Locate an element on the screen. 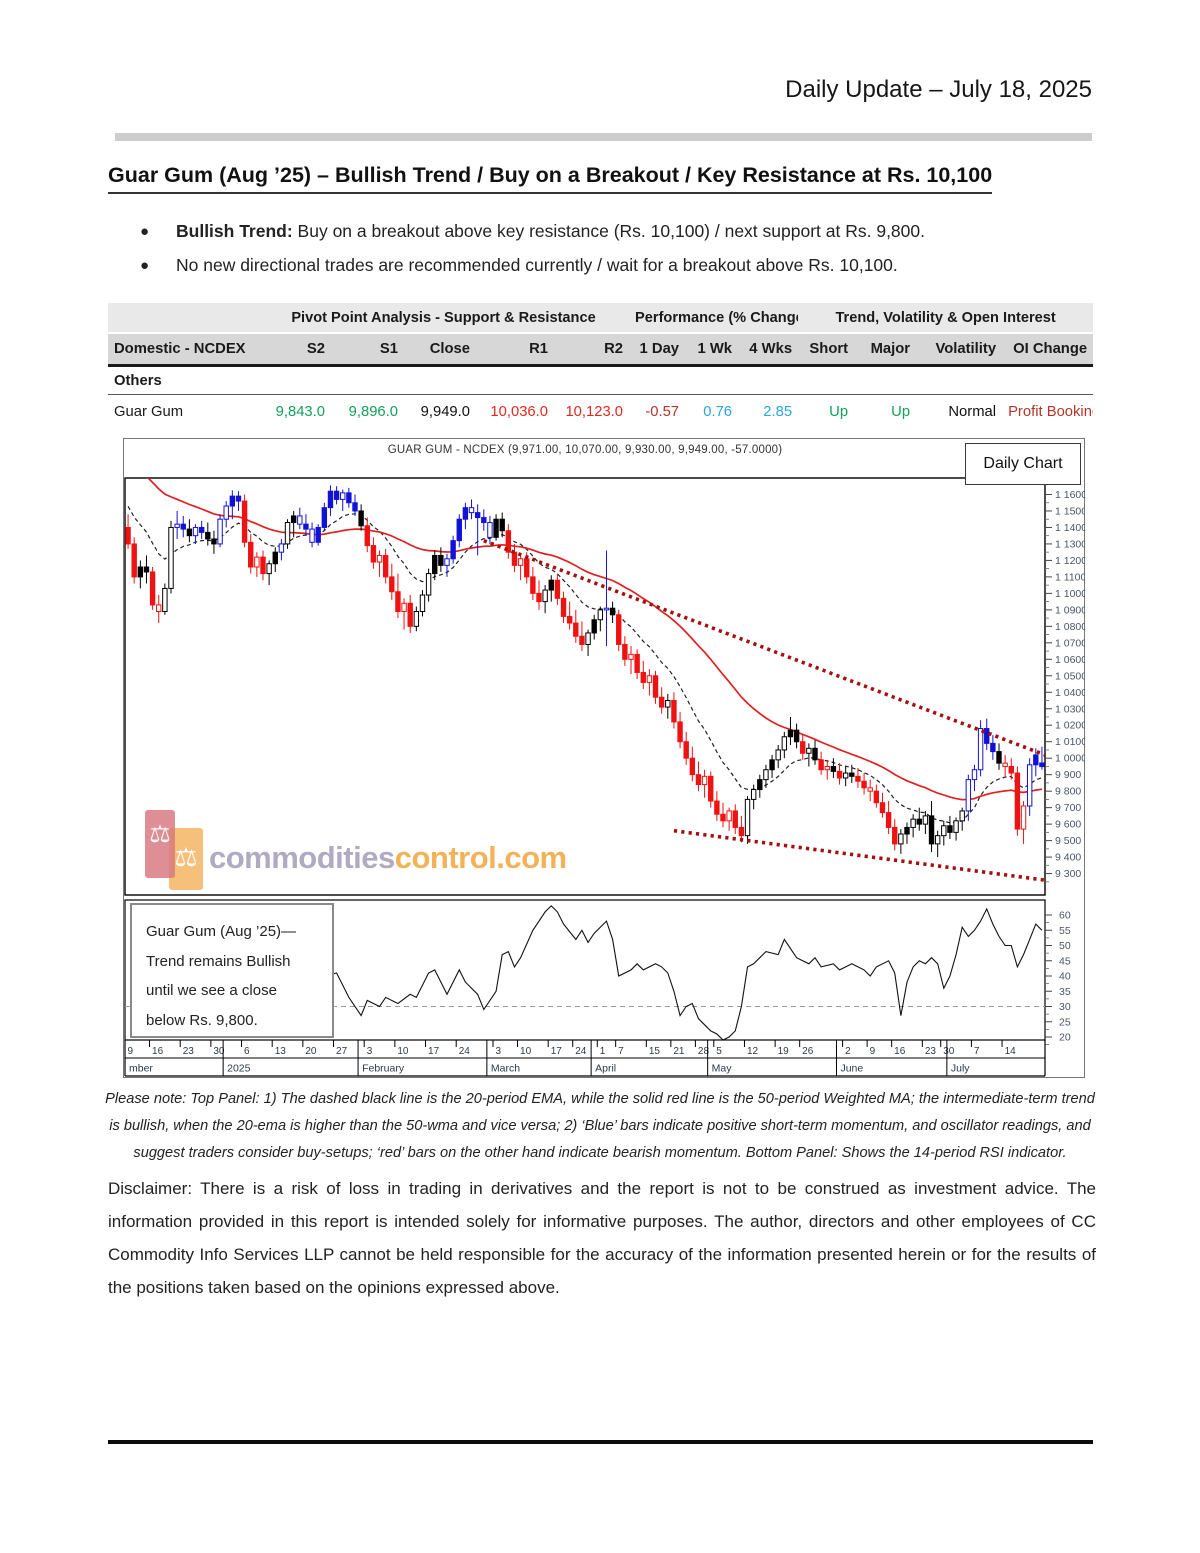 This screenshot has width=1200, height=1553. svg-text: 9 300 is located at coordinates (1068, 874).